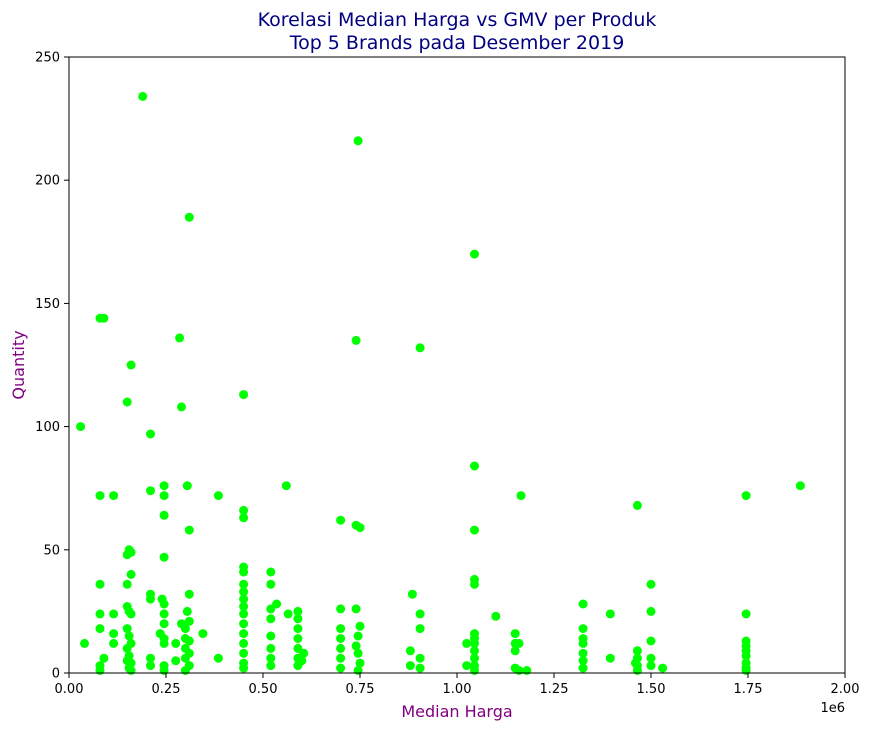 The image size is (869, 730). What do you see at coordinates (47, 58) in the screenshot?
I see `y-tick-label: 250` at bounding box center [47, 58].